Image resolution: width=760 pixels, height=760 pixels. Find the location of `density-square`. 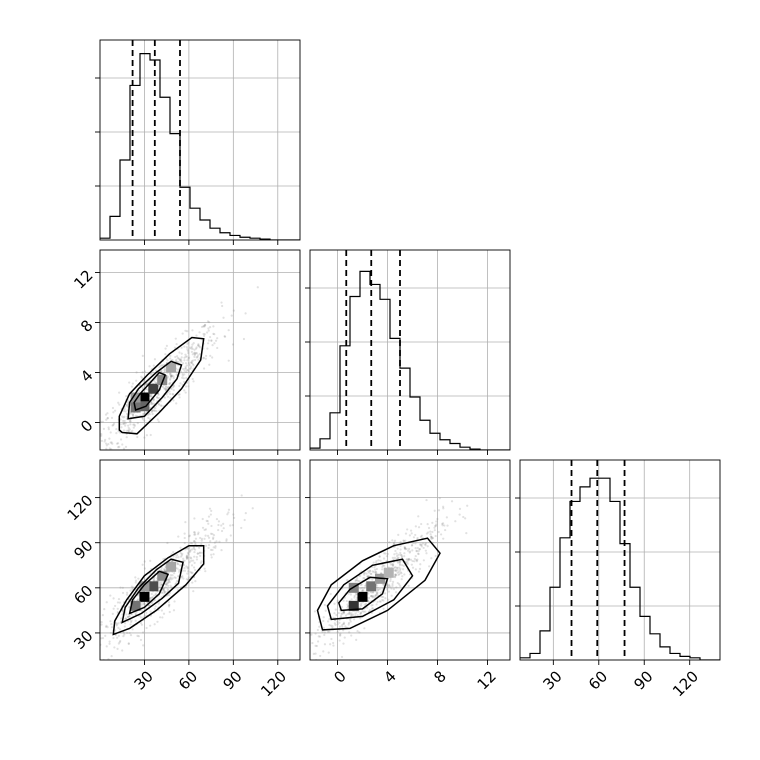

density-square is located at coordinates (171, 367).